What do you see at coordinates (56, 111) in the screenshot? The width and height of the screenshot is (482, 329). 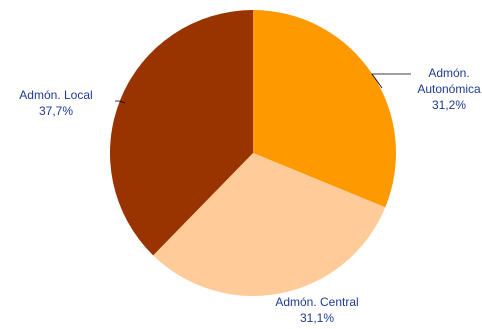 I see `slice-value-label: 37,7%` at bounding box center [56, 111].